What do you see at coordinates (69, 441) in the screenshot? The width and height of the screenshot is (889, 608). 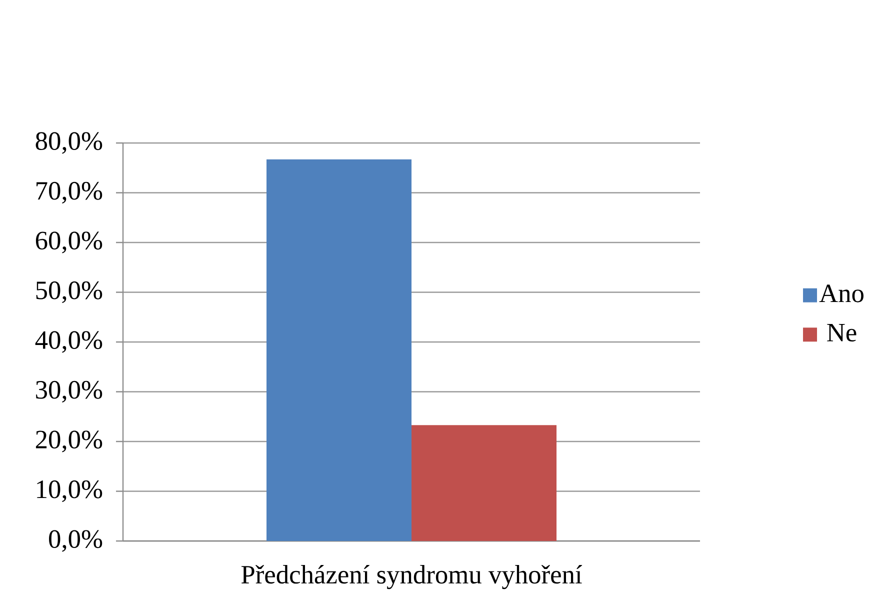 I see `y-tick-label: 20,0%` at bounding box center [69, 441].